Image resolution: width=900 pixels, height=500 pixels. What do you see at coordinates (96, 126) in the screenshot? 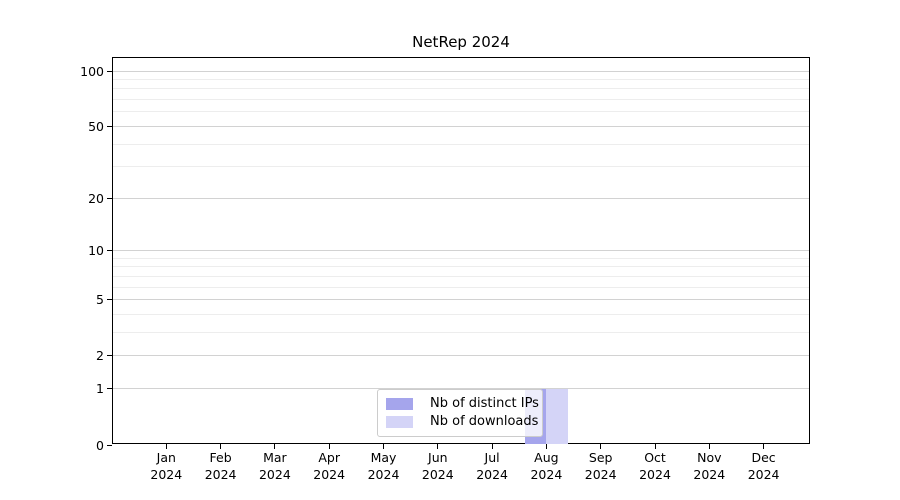
I see `y-axis-tick-label: 50` at bounding box center [96, 126].